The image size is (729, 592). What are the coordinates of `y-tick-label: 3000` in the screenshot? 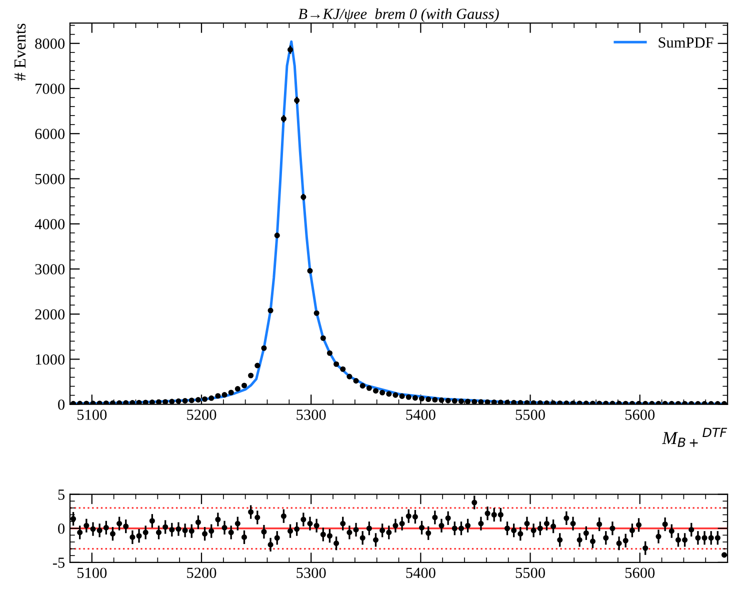 It's located at (50, 269).